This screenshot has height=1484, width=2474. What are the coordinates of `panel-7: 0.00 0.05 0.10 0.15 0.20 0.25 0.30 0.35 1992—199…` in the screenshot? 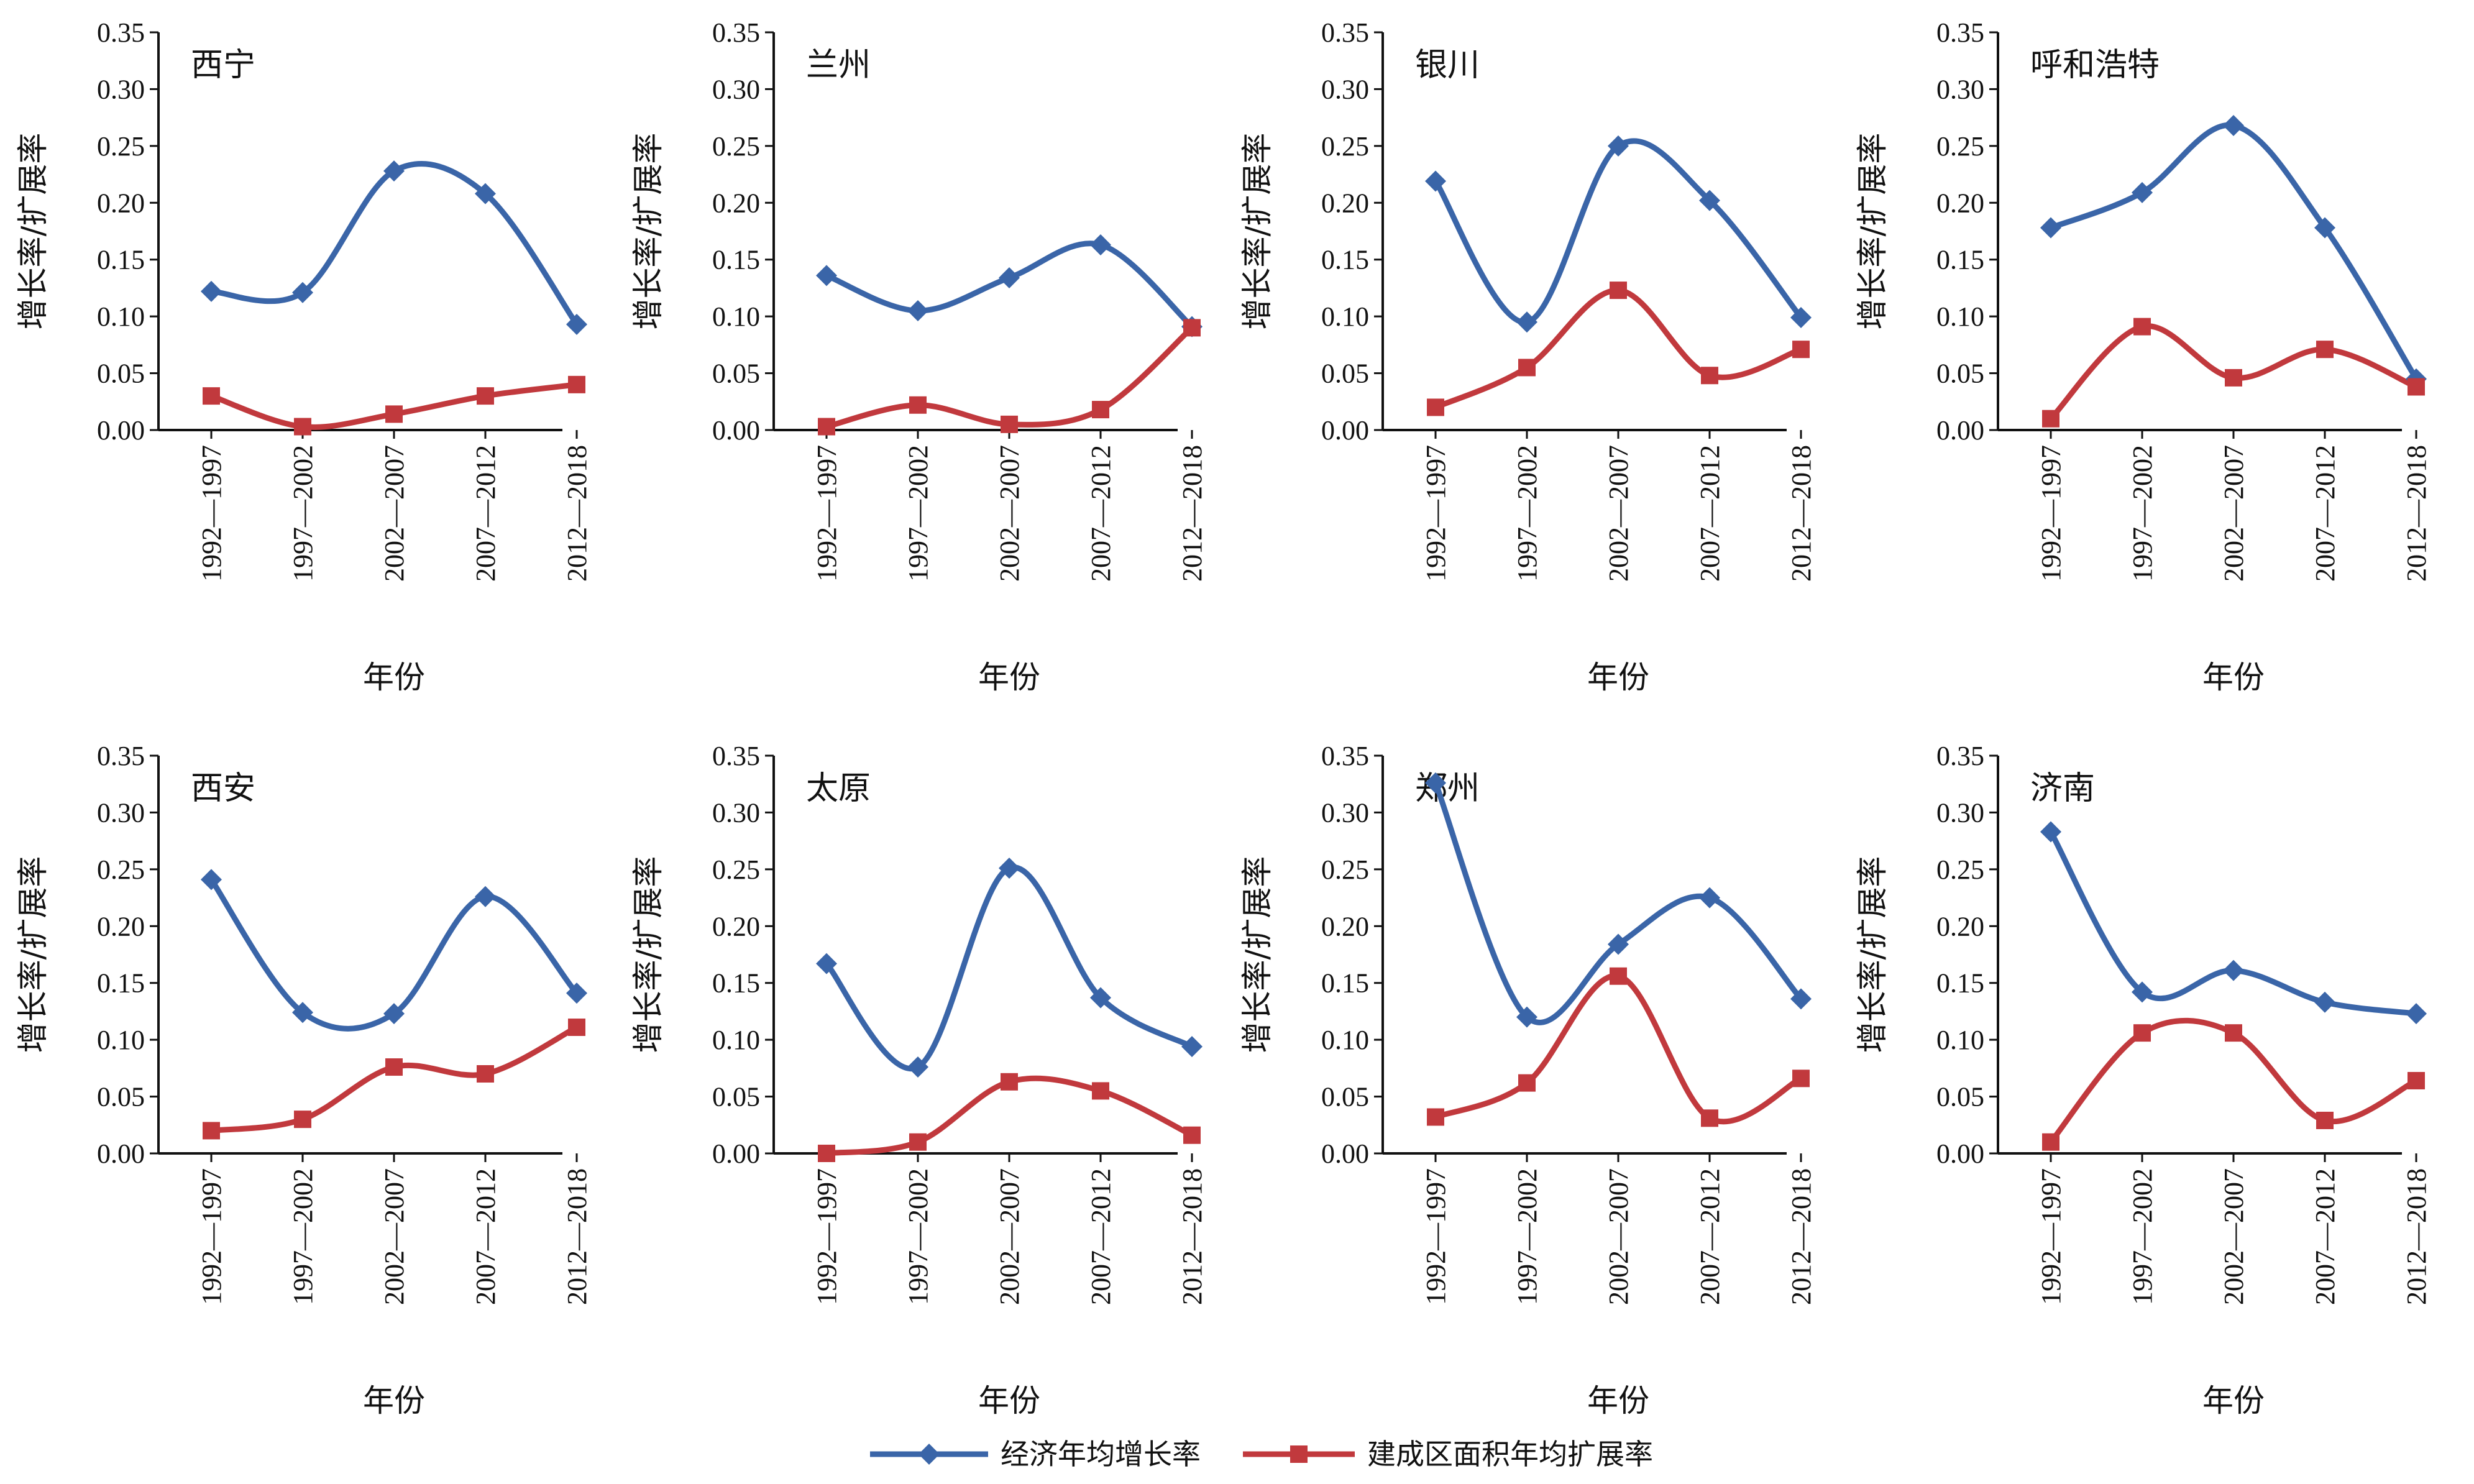 It's located at (1528, 1080).